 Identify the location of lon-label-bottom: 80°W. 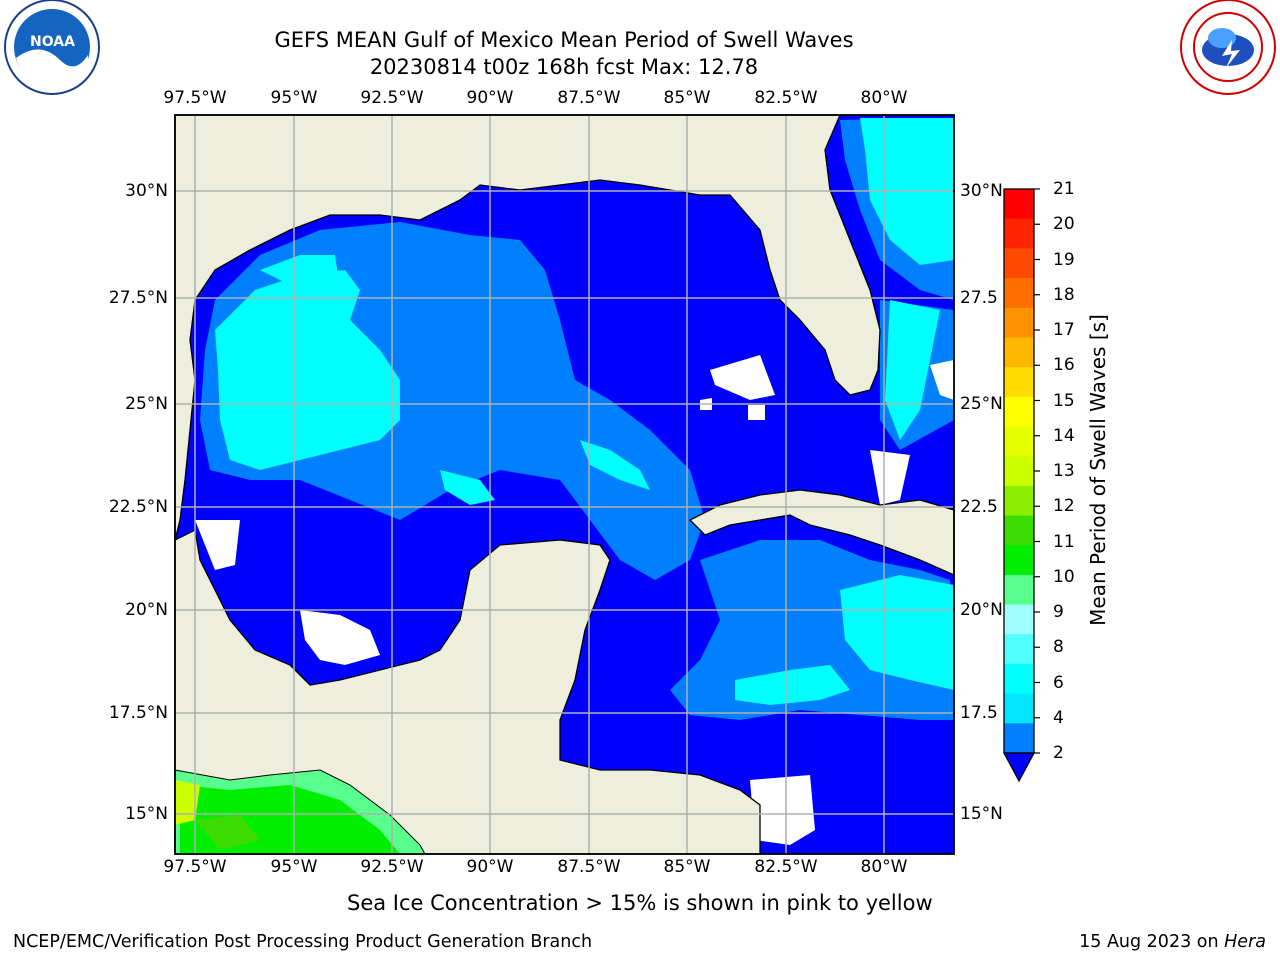
(884, 867).